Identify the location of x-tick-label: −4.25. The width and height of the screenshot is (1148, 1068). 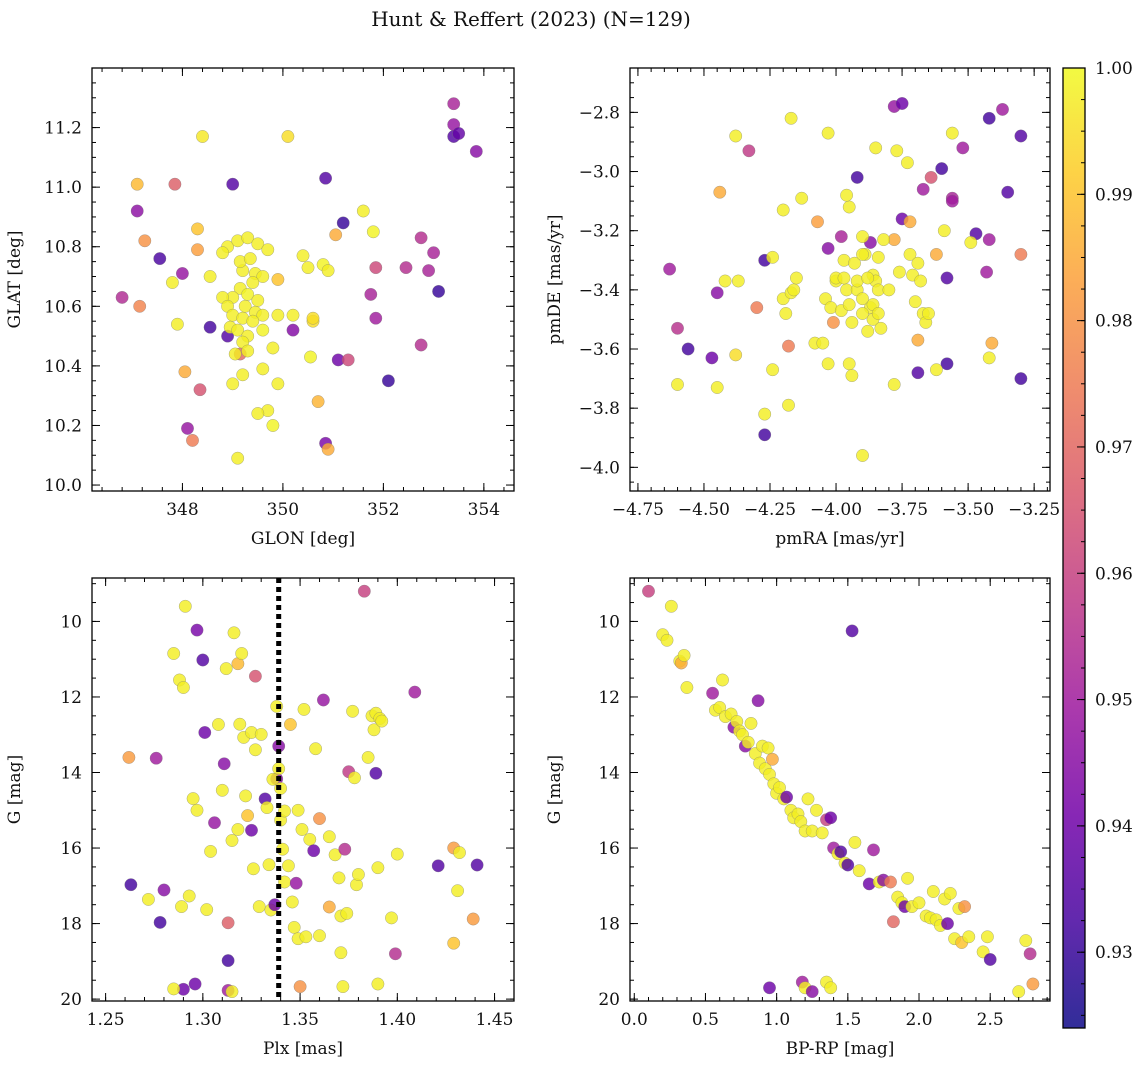
(770, 510).